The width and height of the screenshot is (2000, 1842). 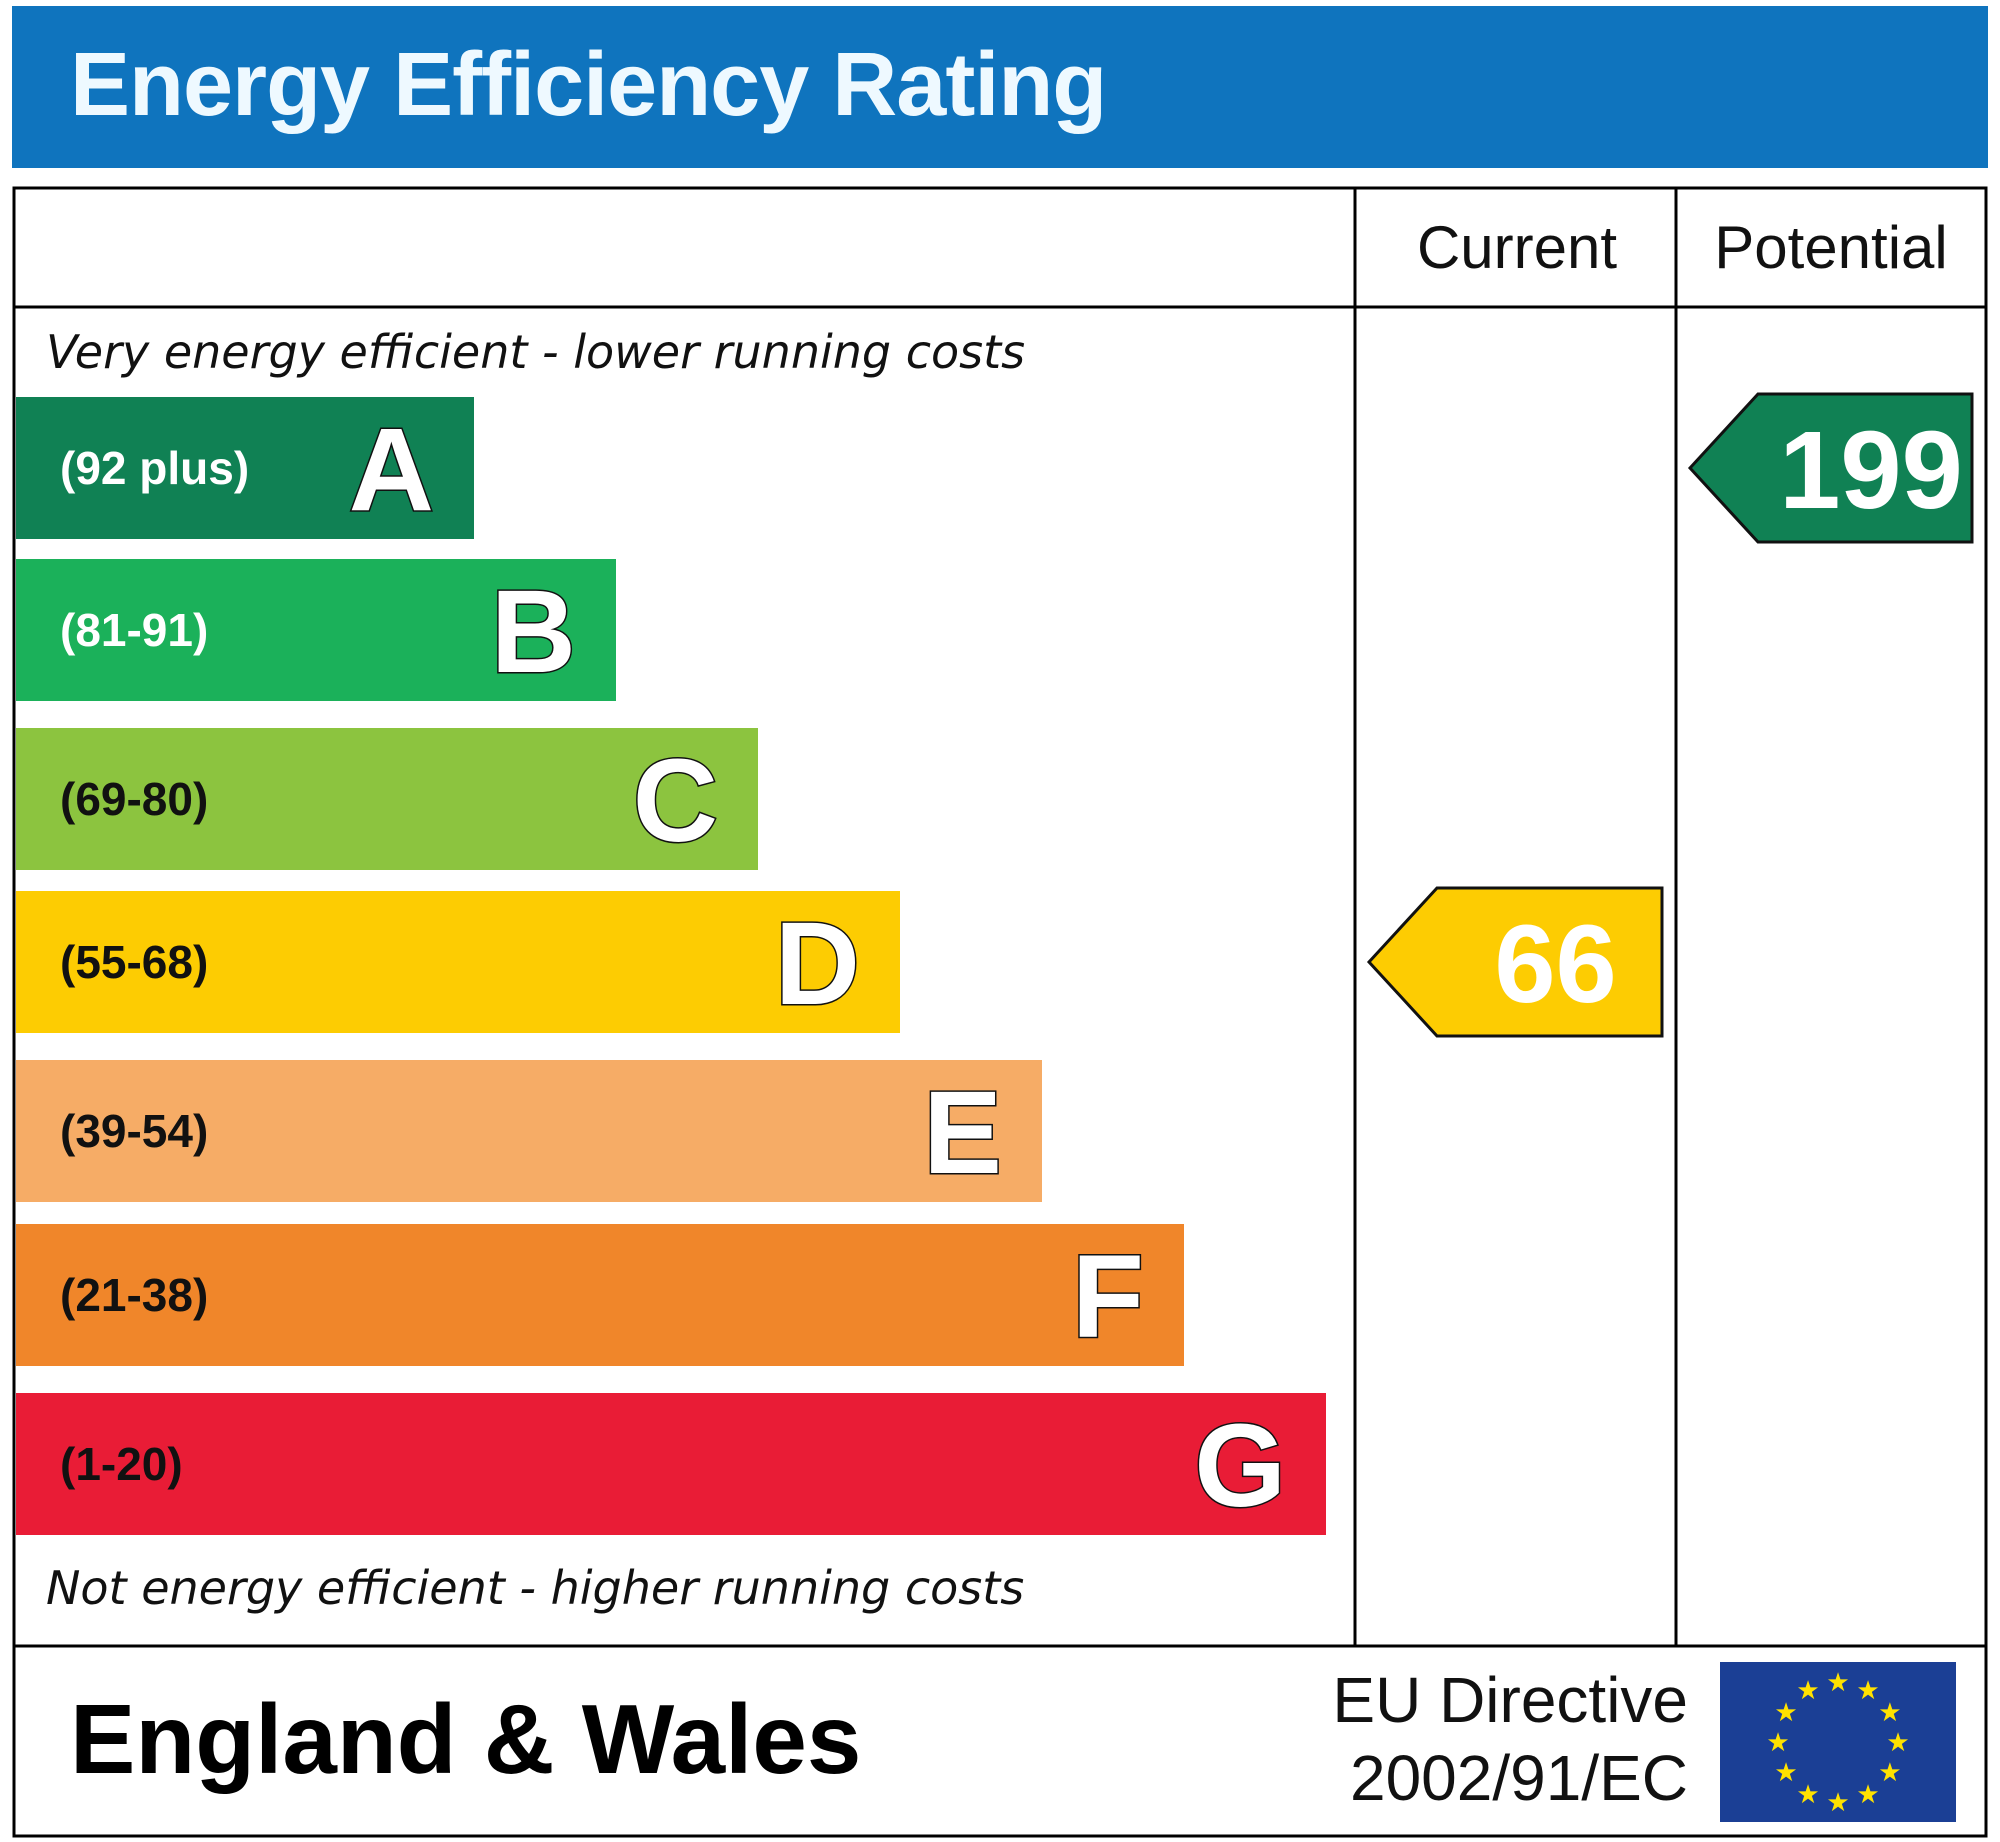 I want to click on band-letter-g: G, so click(x=1240, y=1466).